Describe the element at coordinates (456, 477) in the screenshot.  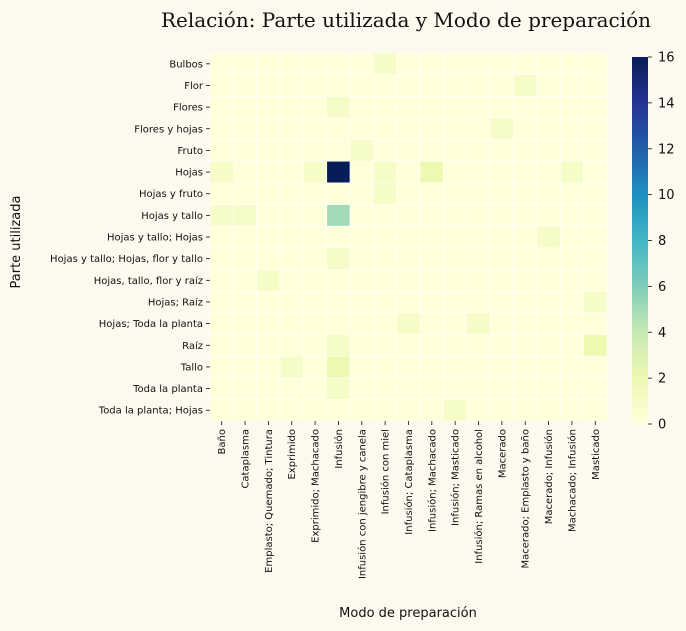
I see `x-tick-label: Infusión; Masticado` at that location.